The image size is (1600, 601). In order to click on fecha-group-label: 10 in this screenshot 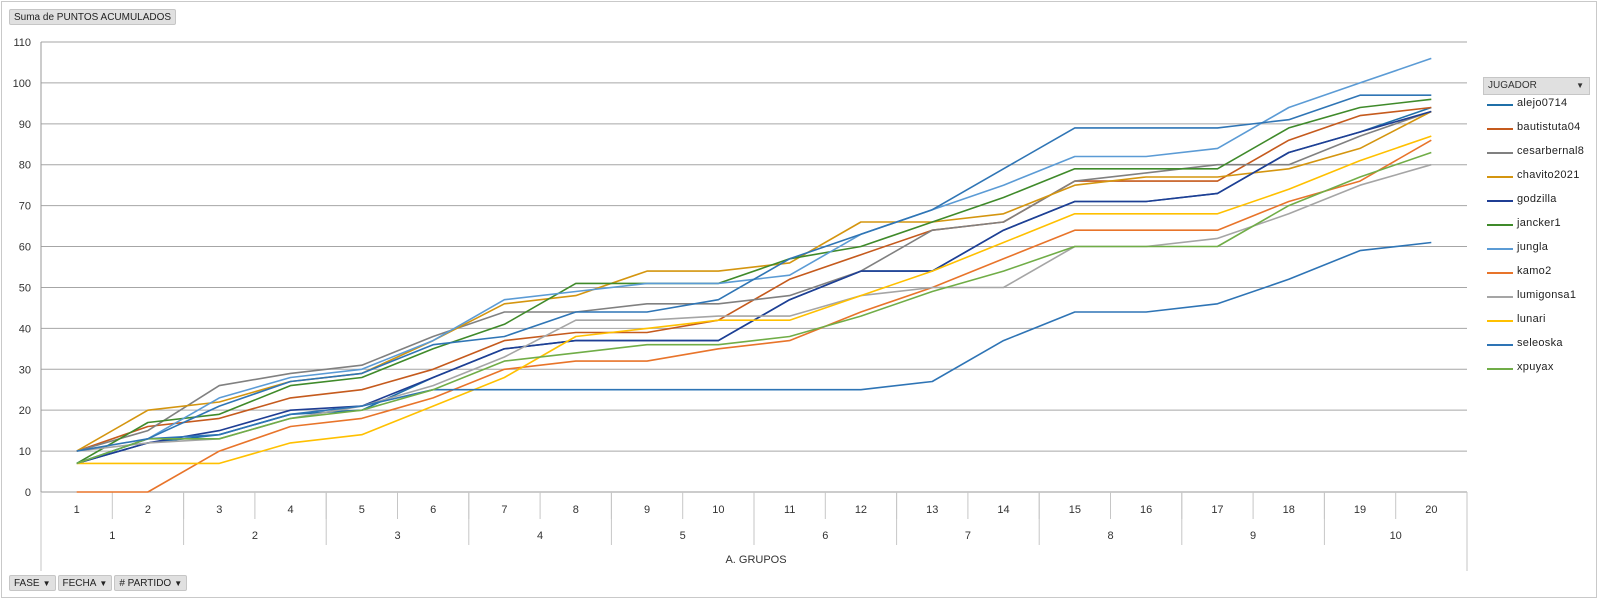, I will do `click(1396, 536)`.